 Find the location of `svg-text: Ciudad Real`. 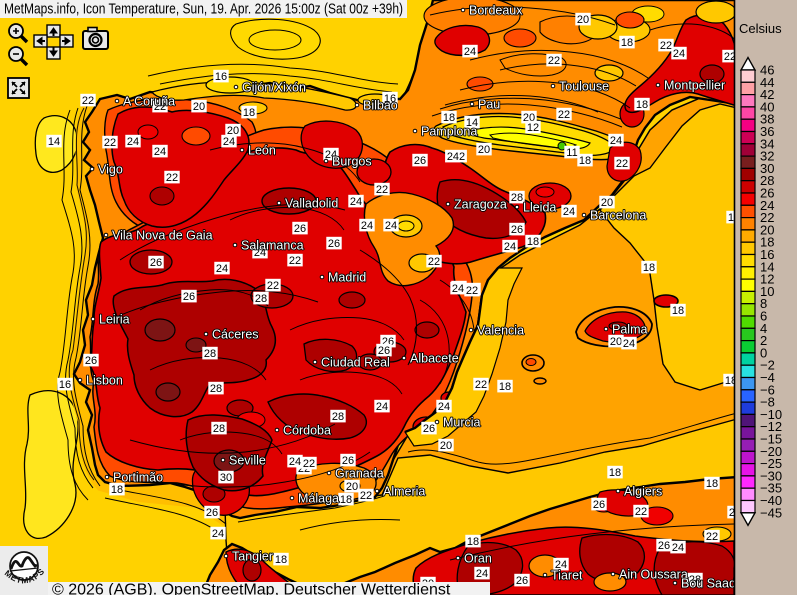

svg-text: Ciudad Real is located at coordinates (355, 363).